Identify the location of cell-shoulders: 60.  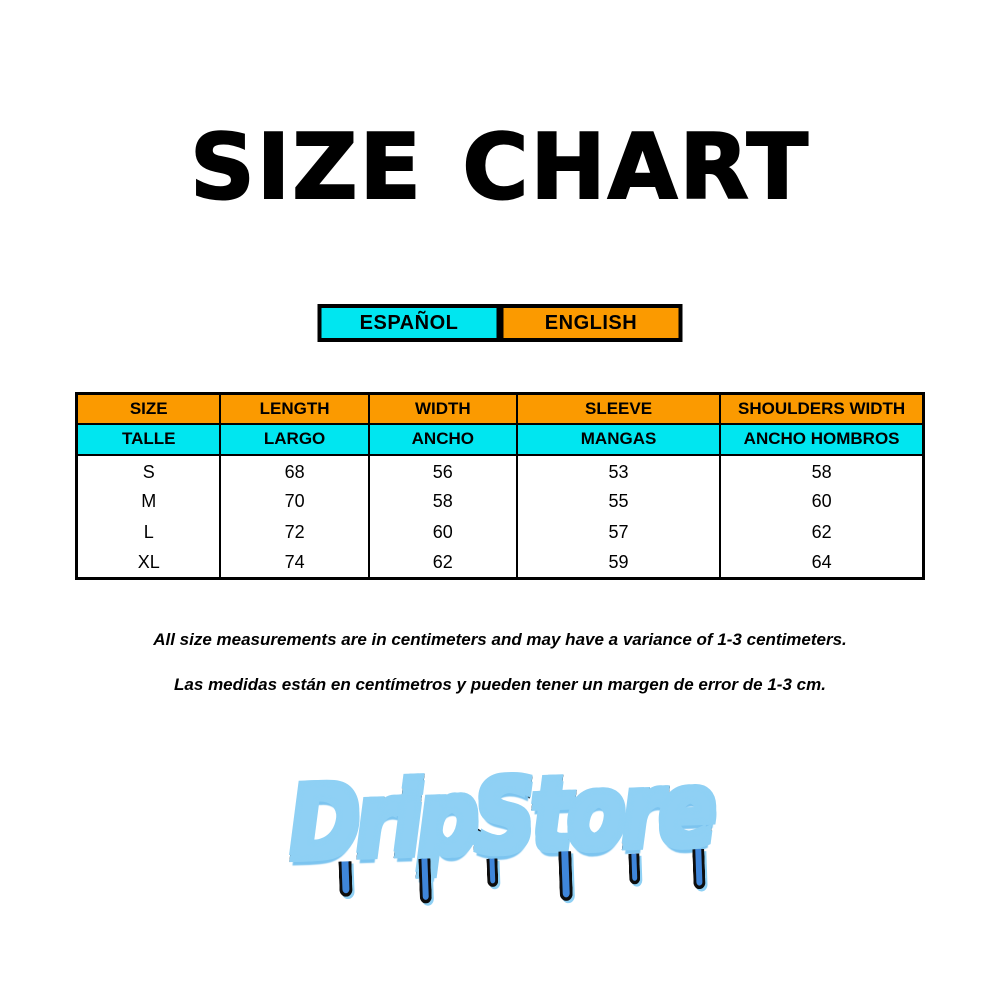
(821, 501).